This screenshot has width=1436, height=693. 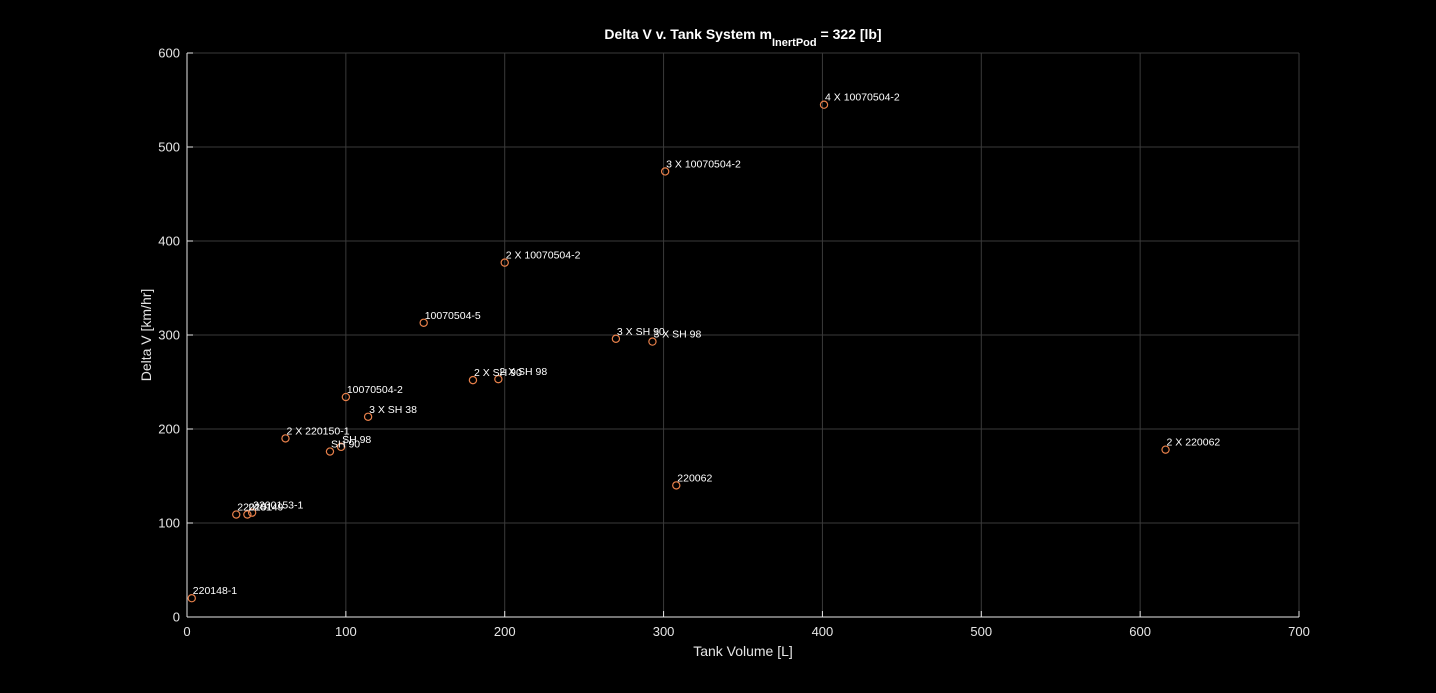 What do you see at coordinates (823, 631) in the screenshot?
I see `x-tick-label: 400` at bounding box center [823, 631].